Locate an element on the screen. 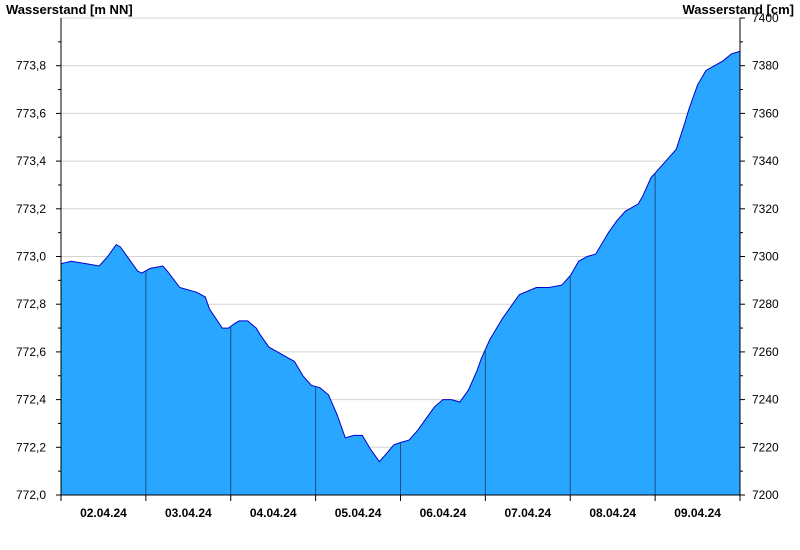  left-tick-label: 772,6 is located at coordinates (31, 352).